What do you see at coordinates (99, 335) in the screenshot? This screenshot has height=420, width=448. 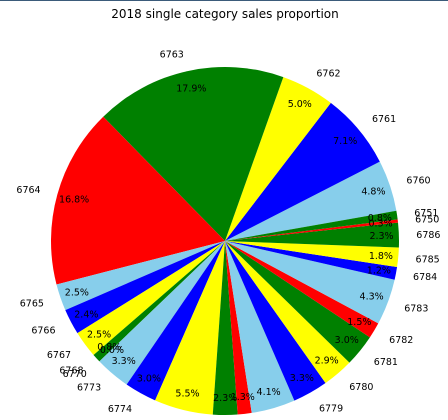 I see `pct-label-6767: 2.5%` at bounding box center [99, 335].